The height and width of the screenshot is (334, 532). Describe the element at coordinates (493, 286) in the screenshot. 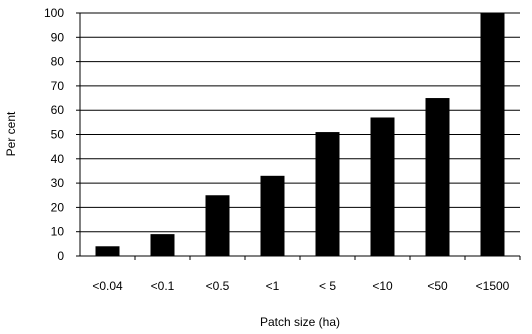

I see `x-tick-label: <1500` at that location.